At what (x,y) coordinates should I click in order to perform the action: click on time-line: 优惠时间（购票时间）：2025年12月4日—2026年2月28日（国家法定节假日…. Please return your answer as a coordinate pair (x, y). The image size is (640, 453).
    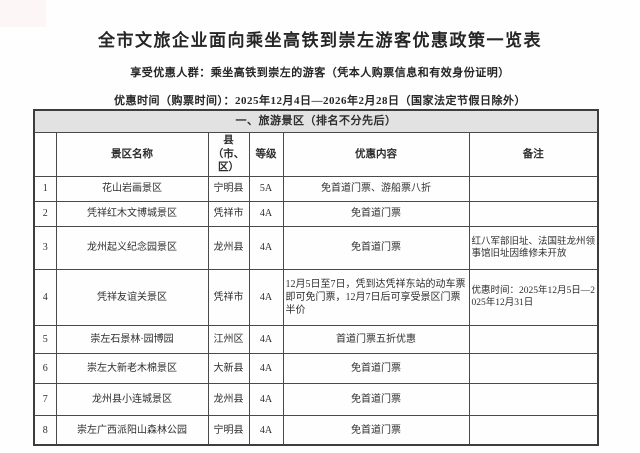
    Looking at the image, I should click on (320, 101).